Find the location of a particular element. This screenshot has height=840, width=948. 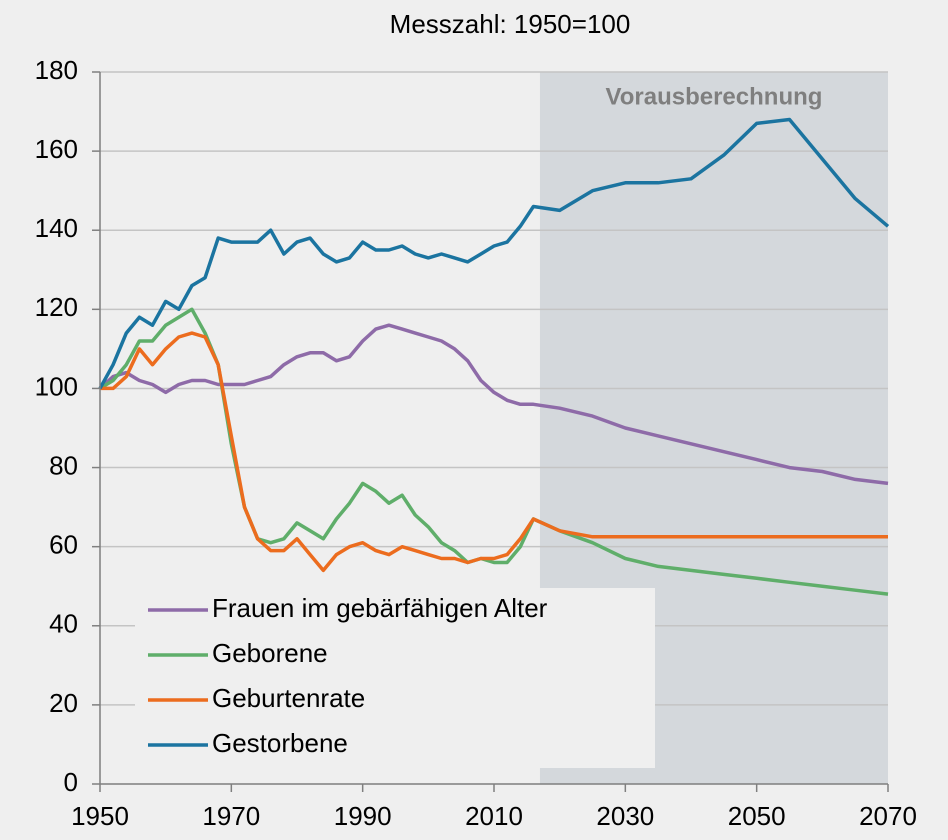

y-tick-label: 180 is located at coordinates (56, 70).